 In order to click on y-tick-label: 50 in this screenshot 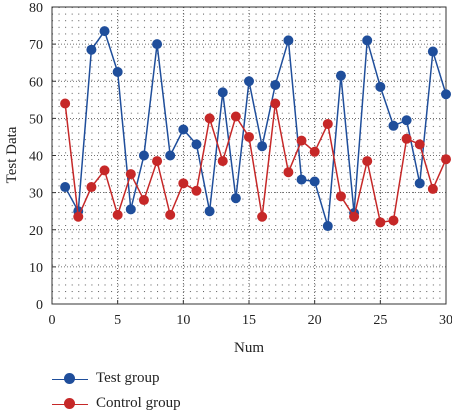, I will do `click(36, 119)`.